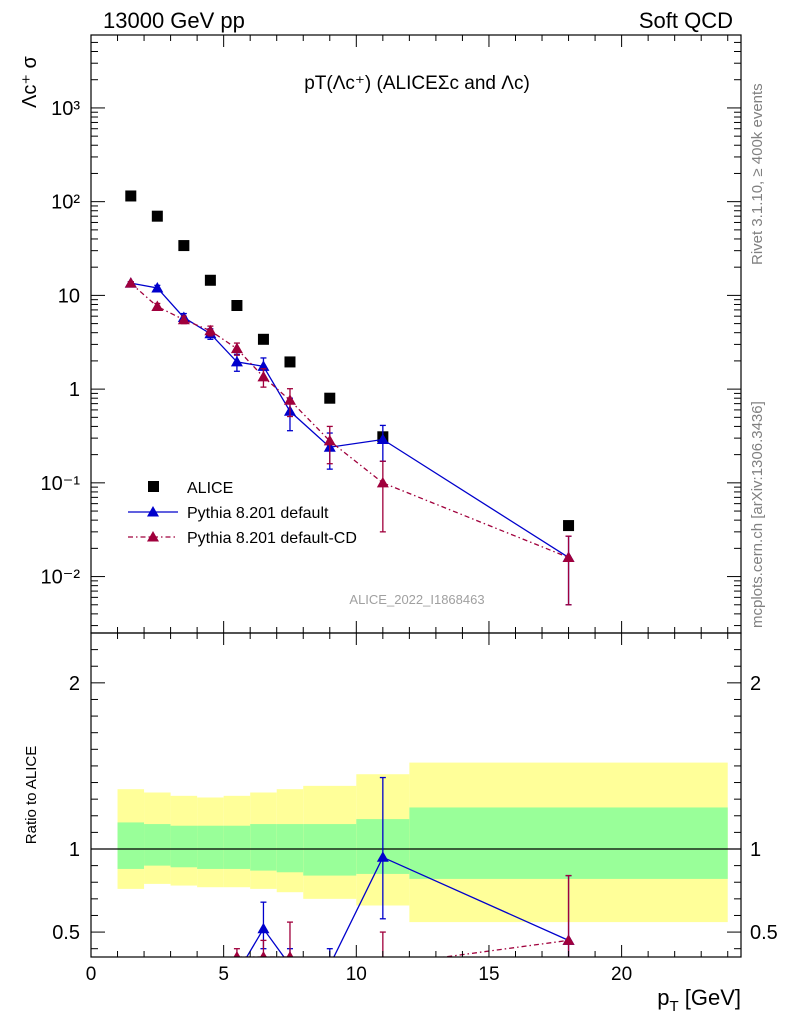 Image resolution: width=786 pixels, height=1024 pixels. I want to click on y-tick-label-right: 0.5, so click(764, 933).